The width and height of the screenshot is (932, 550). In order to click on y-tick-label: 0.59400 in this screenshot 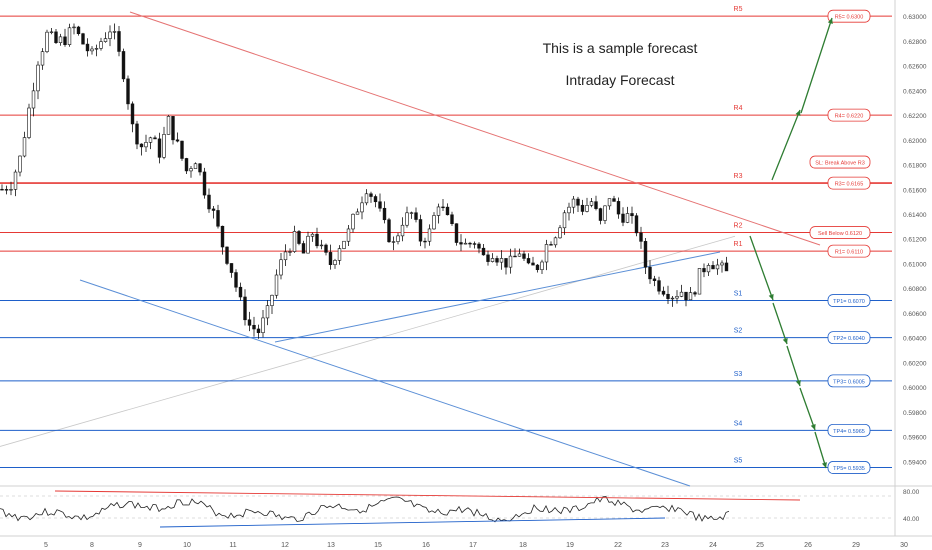, I will do `click(915, 462)`.